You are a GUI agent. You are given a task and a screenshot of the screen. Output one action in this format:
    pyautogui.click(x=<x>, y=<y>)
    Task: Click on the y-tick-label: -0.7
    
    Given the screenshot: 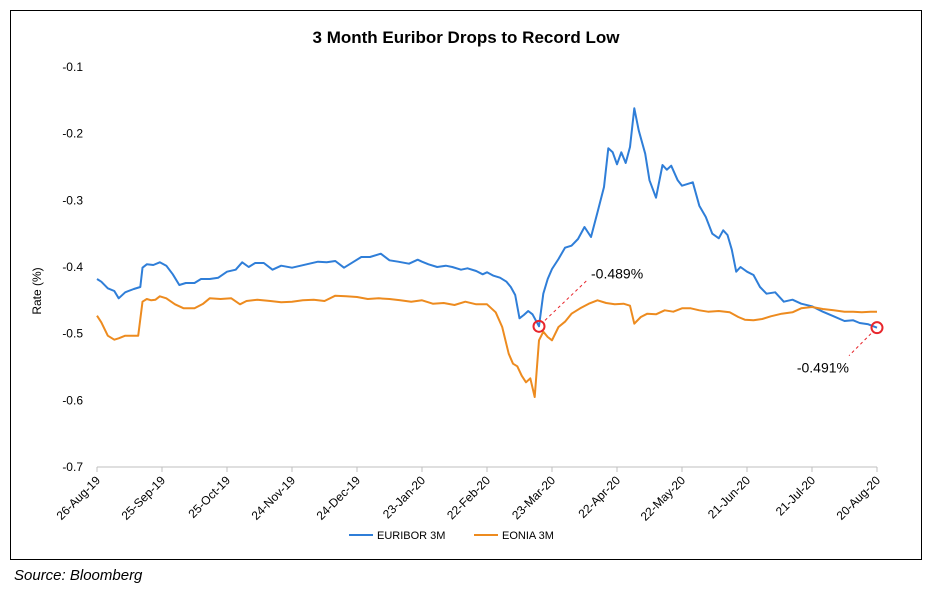 What is the action you would take?
    pyautogui.click(x=72, y=467)
    